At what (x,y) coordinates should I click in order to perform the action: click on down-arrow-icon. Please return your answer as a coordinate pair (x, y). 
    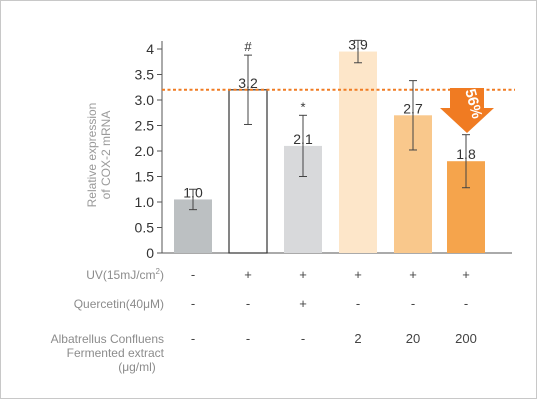
    Looking at the image, I should click on (467, 110).